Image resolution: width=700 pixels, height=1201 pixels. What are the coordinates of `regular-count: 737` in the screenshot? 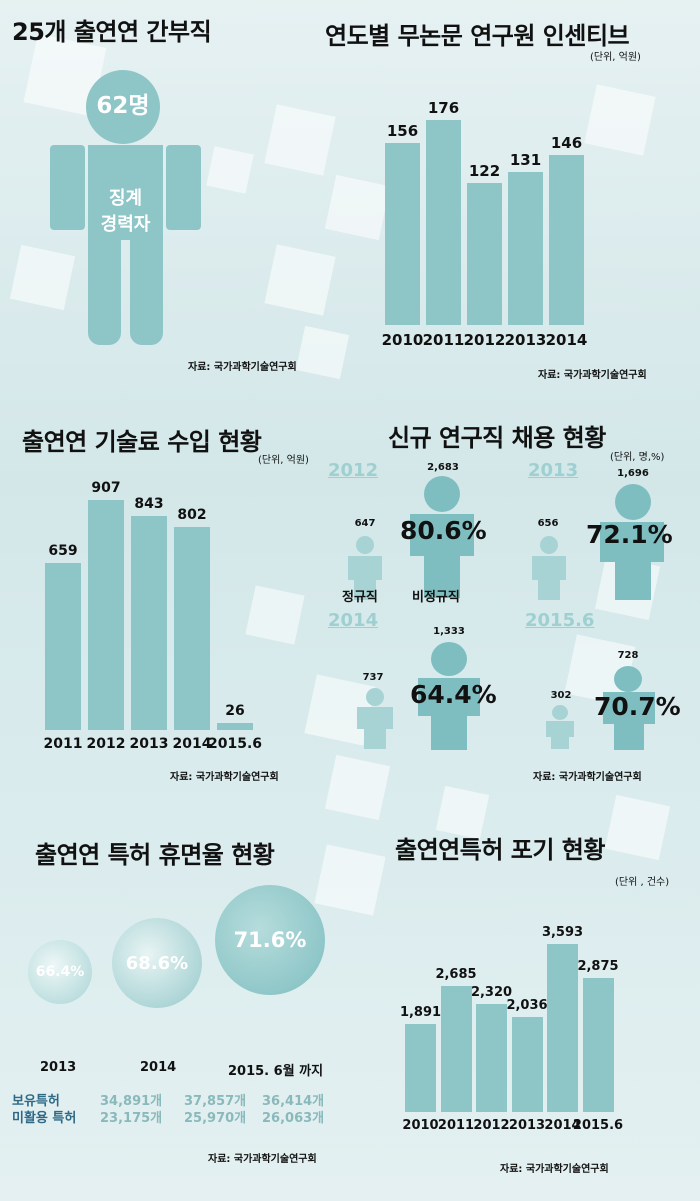 It's located at (373, 677).